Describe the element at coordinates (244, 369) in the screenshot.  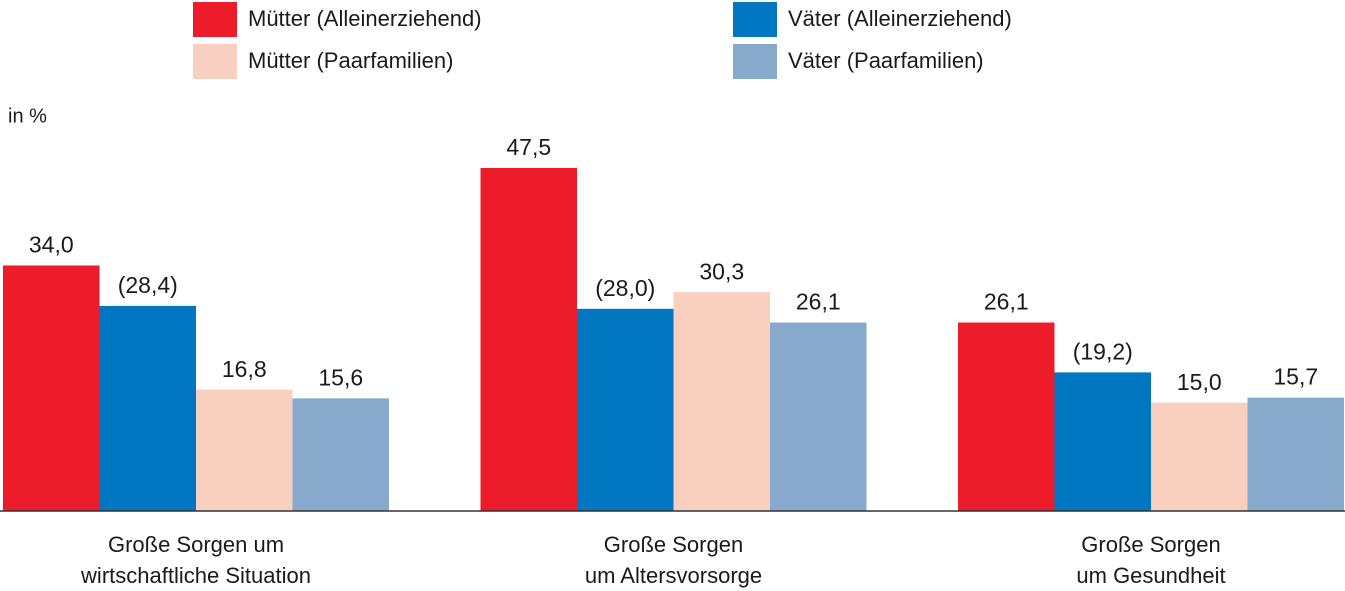
I see `value-label: 16,8` at that location.